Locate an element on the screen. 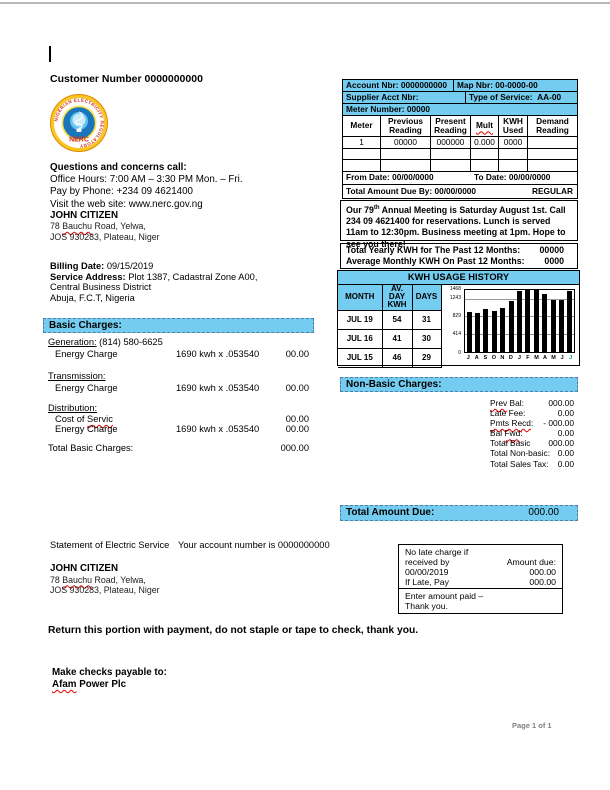  remit-address-line1: 78 Bauchu Road, Yelwa, is located at coordinates (98, 579).